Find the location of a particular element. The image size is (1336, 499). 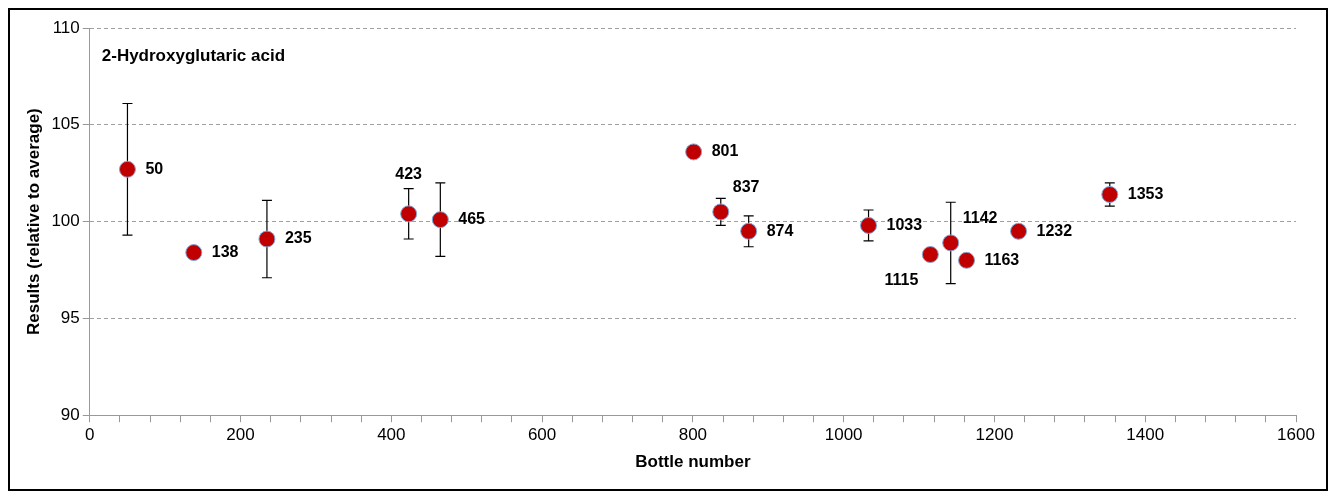

annotation: 1353 is located at coordinates (1145, 193).